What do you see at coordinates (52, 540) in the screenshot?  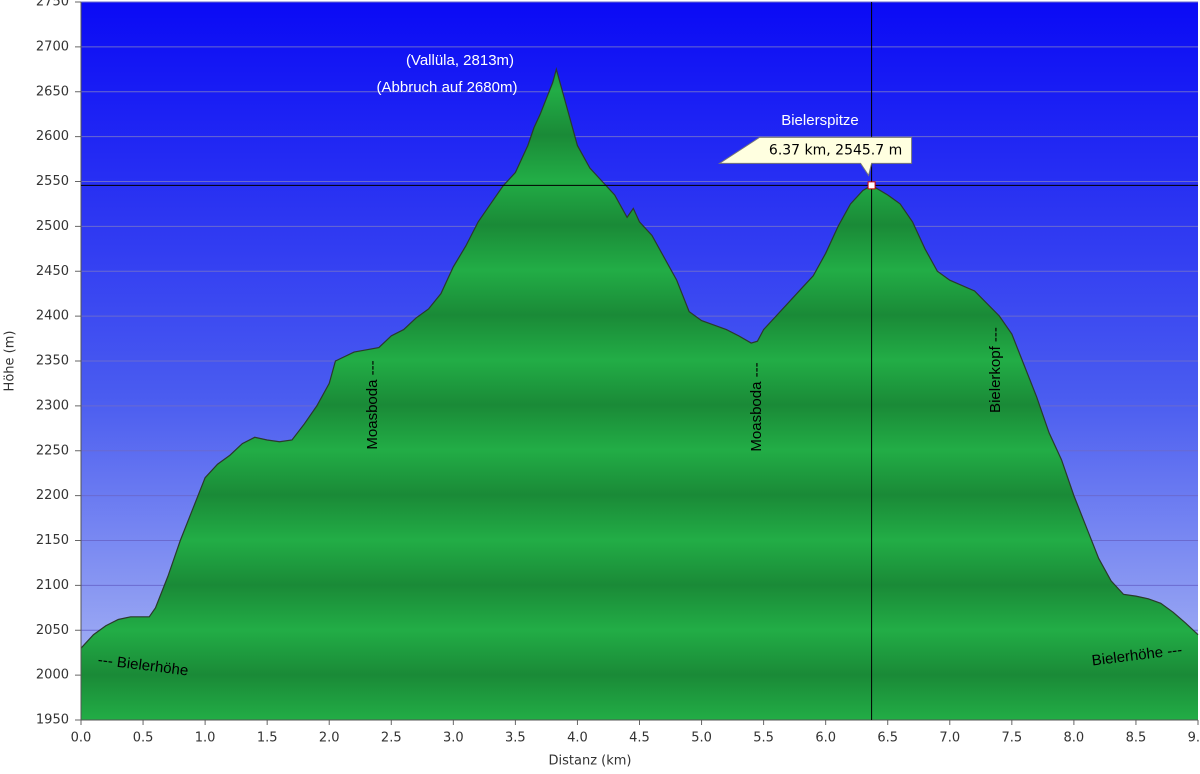 I see `y-tick-label: 2150` at bounding box center [52, 540].